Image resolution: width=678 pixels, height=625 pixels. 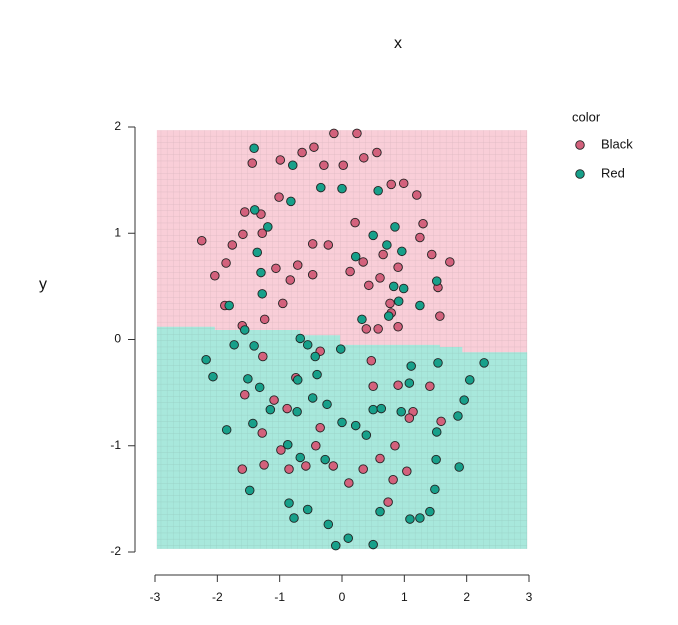 What do you see at coordinates (115, 551) in the screenshot?
I see `y-tick-label: -2` at bounding box center [115, 551].